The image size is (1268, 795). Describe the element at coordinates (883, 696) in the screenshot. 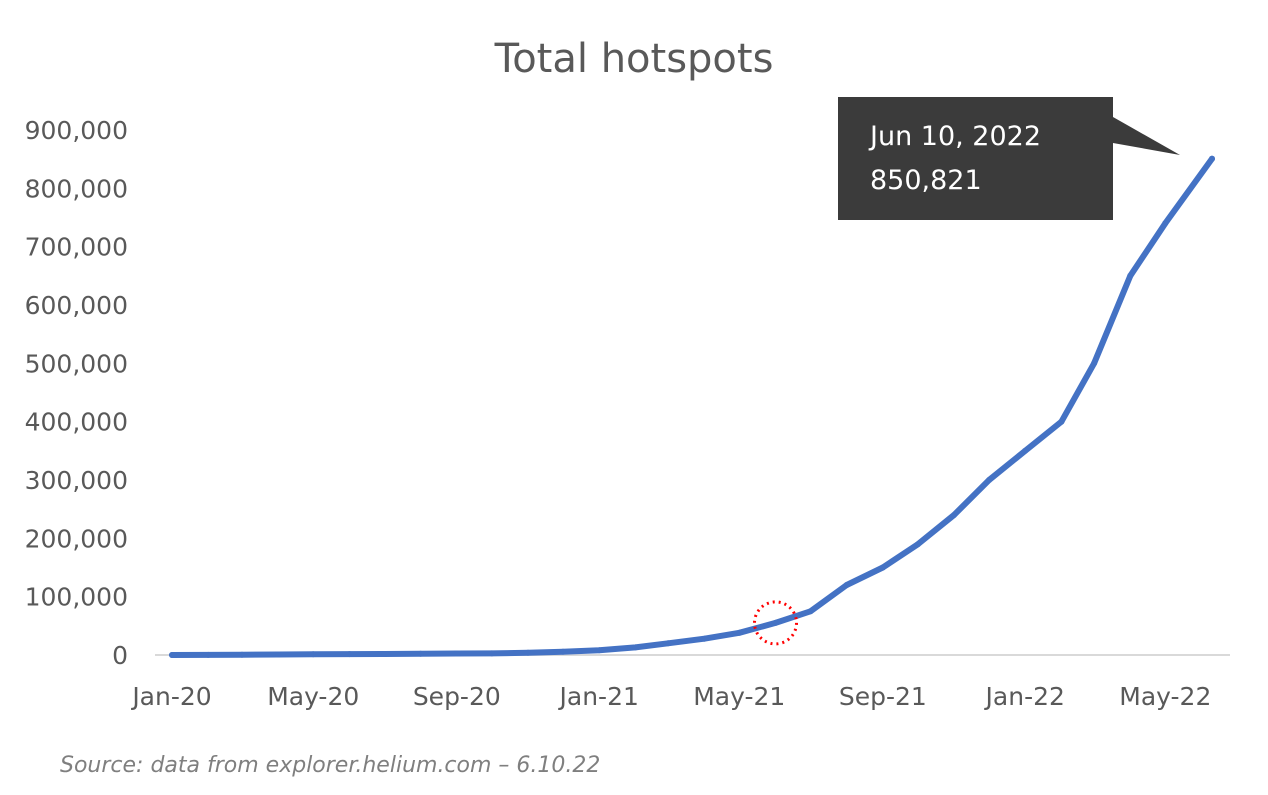

I see `x-tick-label: Sep-21` at that location.